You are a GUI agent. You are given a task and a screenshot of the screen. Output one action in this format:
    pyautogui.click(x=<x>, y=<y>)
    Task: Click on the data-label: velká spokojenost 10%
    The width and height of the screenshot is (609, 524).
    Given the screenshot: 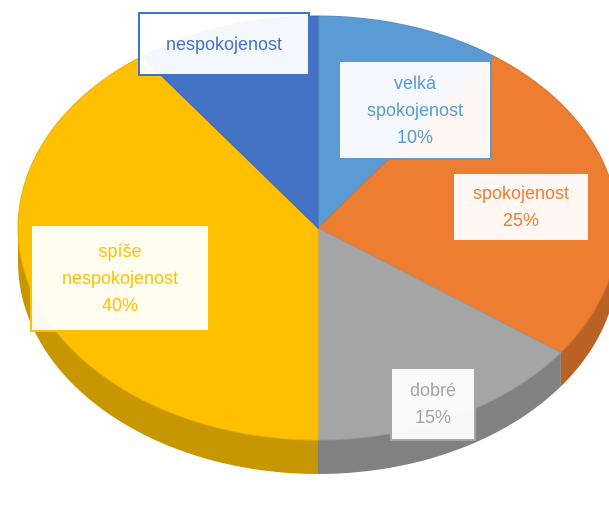 What is the action you would take?
    pyautogui.click(x=415, y=110)
    